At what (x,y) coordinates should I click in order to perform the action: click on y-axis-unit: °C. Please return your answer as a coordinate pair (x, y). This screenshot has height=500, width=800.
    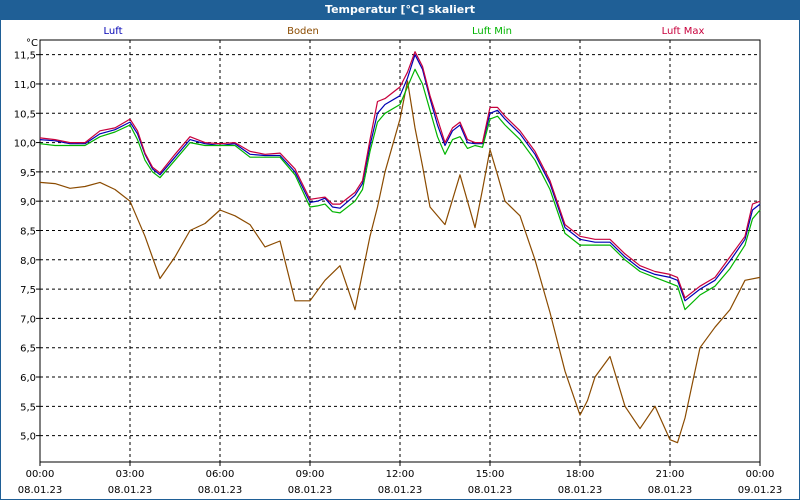
    Looking at the image, I should click on (32, 43).